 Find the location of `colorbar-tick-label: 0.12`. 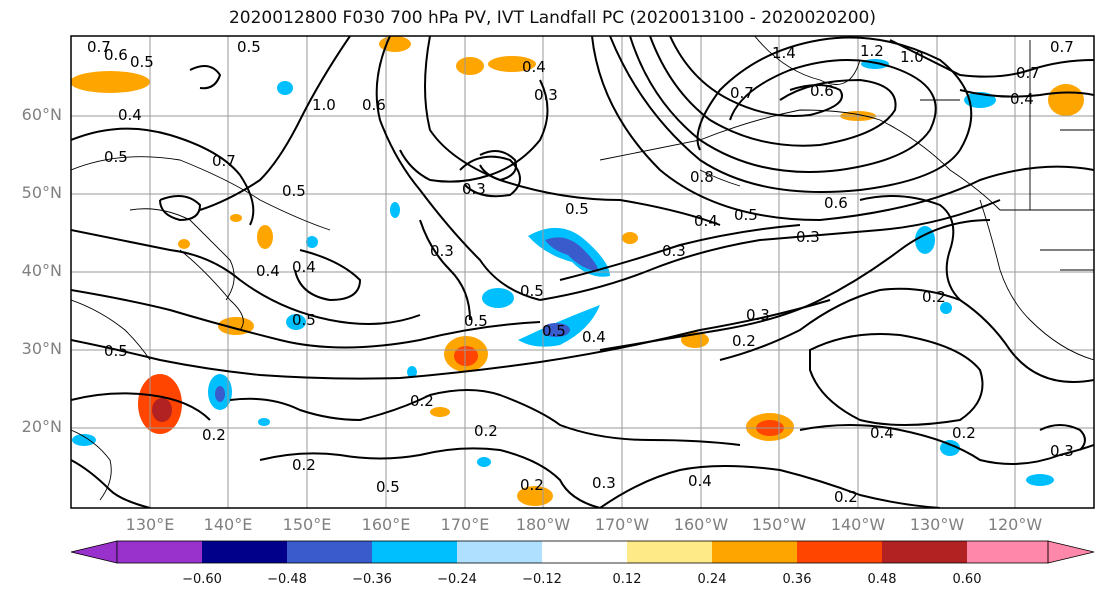

colorbar-tick-label: 0.12 is located at coordinates (627, 579).